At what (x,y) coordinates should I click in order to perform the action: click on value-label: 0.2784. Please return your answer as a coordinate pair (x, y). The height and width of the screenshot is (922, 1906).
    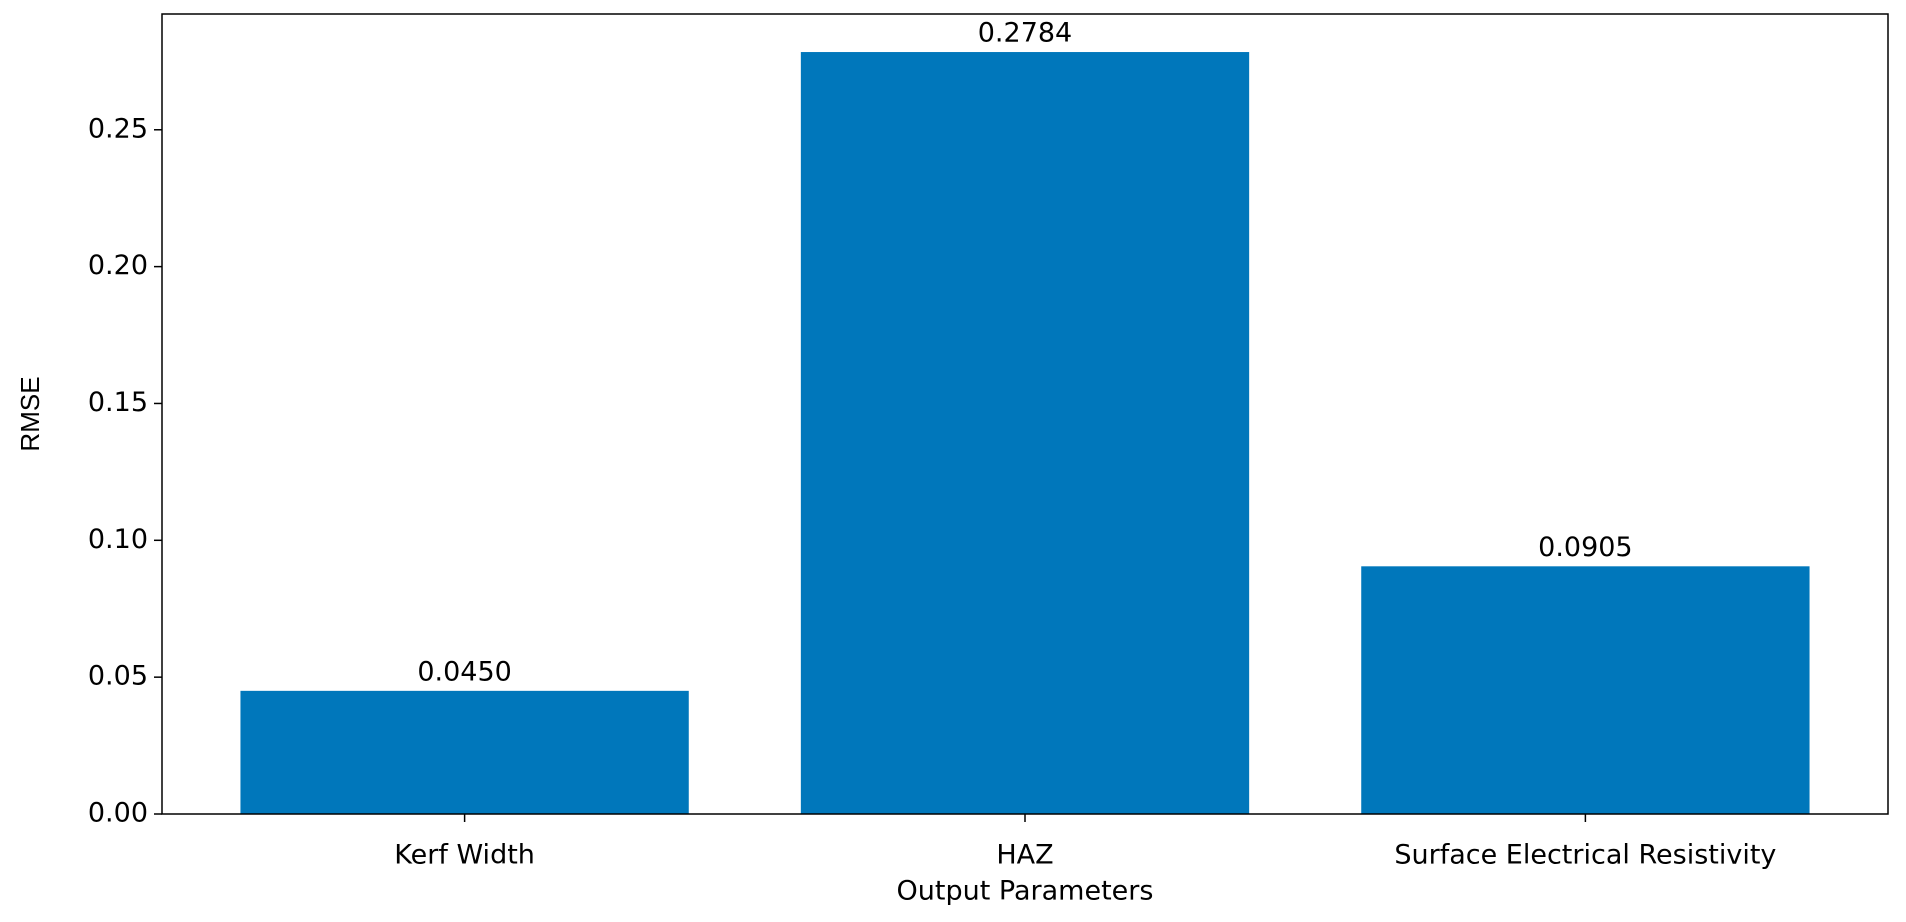
    Looking at the image, I should click on (1025, 33).